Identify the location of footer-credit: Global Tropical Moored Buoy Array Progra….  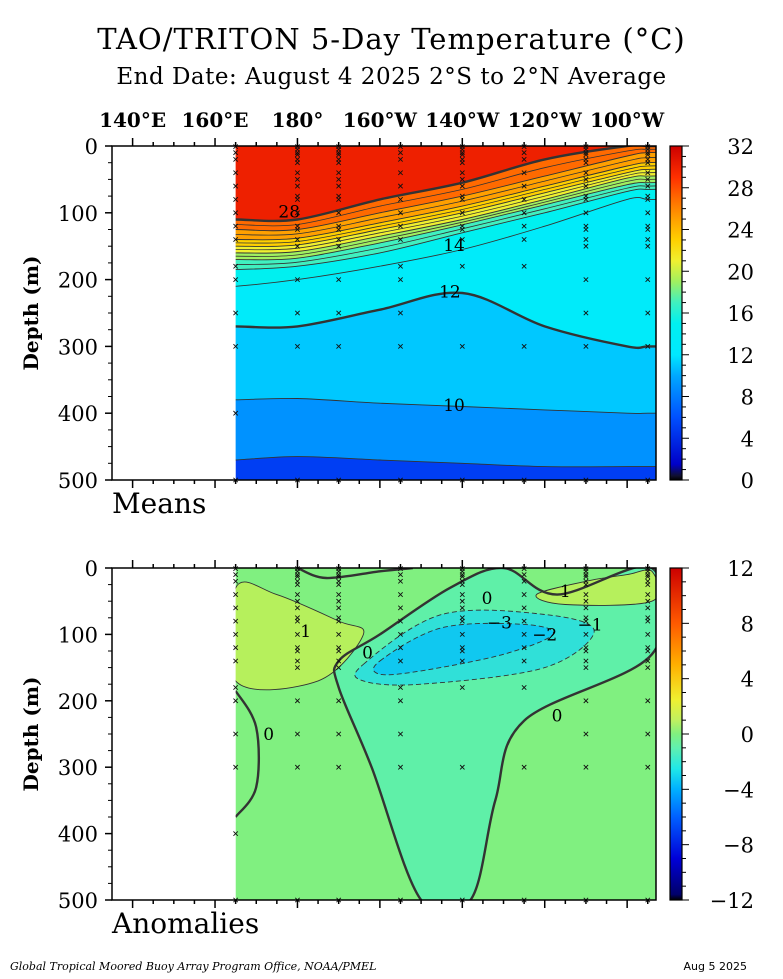
(193, 966).